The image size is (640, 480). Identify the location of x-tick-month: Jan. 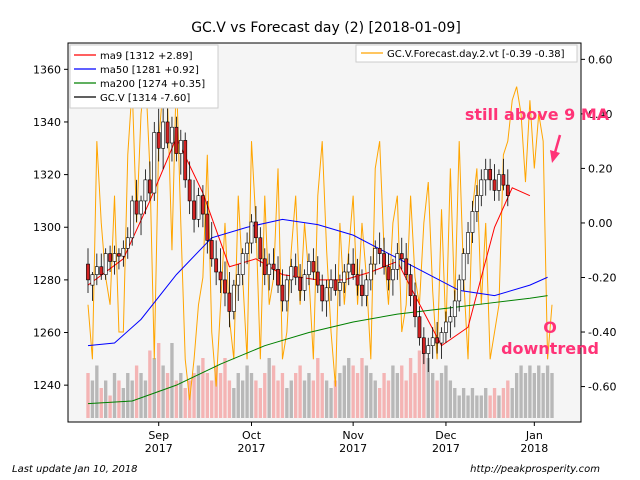
(534, 435).